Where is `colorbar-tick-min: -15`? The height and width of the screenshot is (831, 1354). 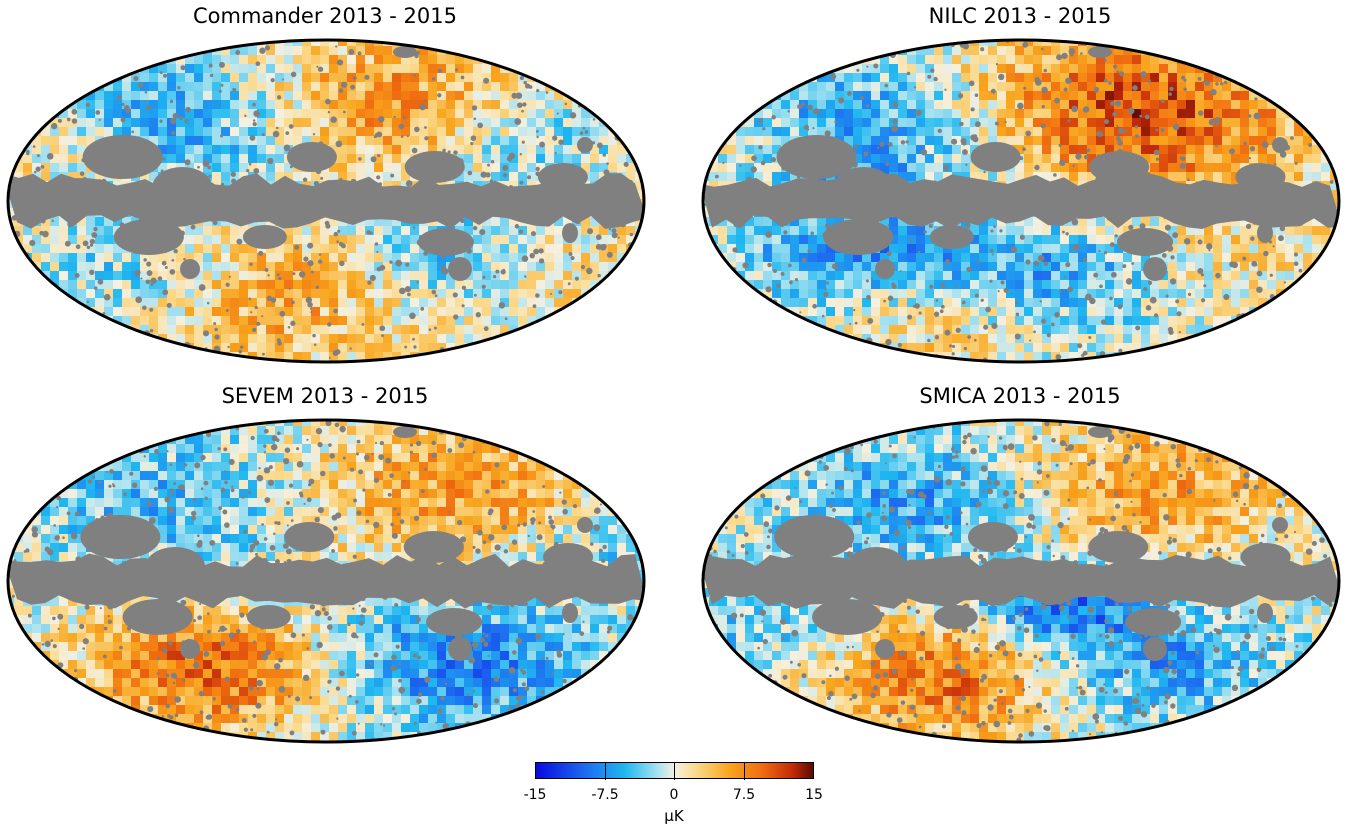
colorbar-tick-min: -15 is located at coordinates (535, 795).